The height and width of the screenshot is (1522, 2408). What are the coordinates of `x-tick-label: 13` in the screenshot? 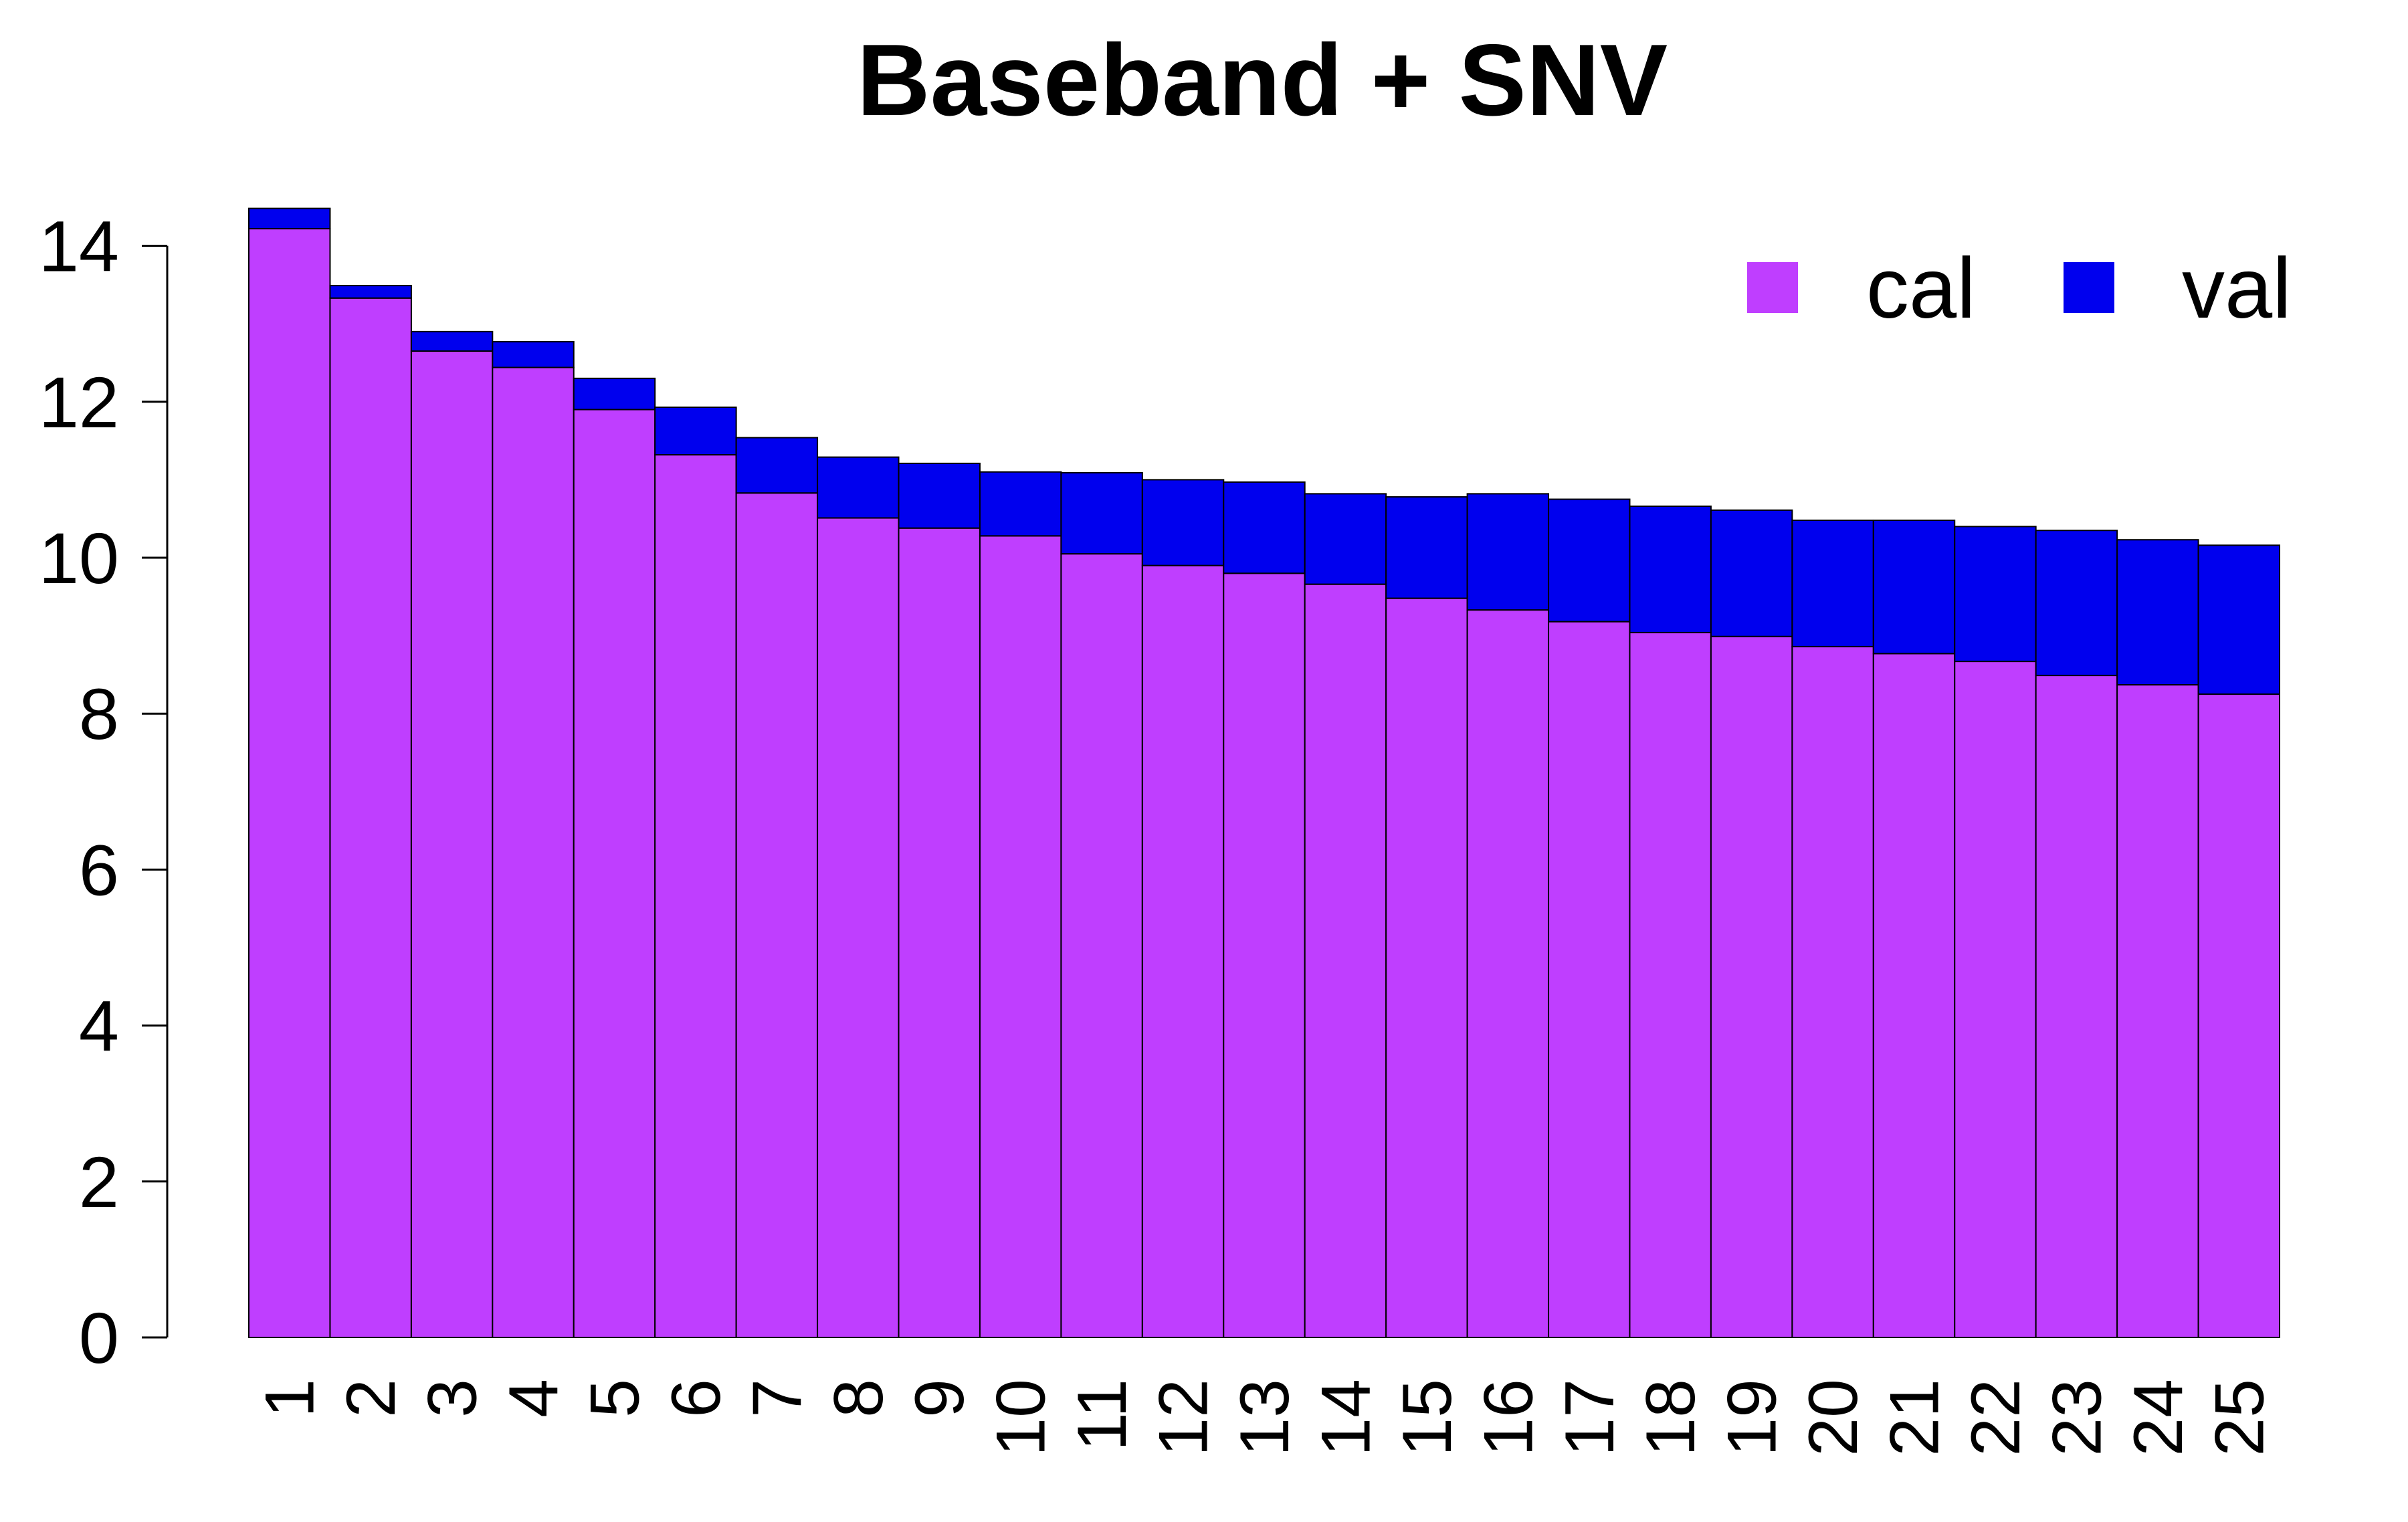 It's located at (1265, 1417).